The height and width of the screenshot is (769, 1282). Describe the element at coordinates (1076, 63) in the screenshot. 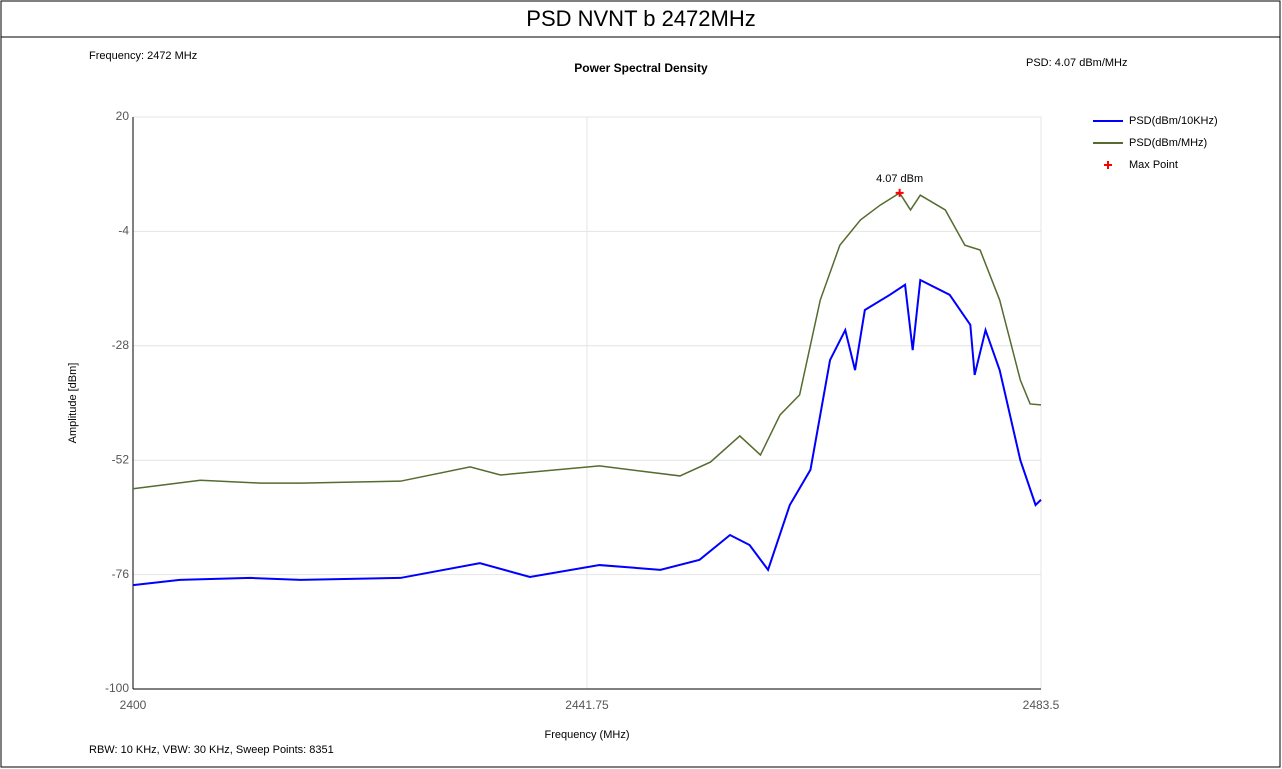

I see `psd-note: PSD: 4.07 dBm/MHz` at that location.